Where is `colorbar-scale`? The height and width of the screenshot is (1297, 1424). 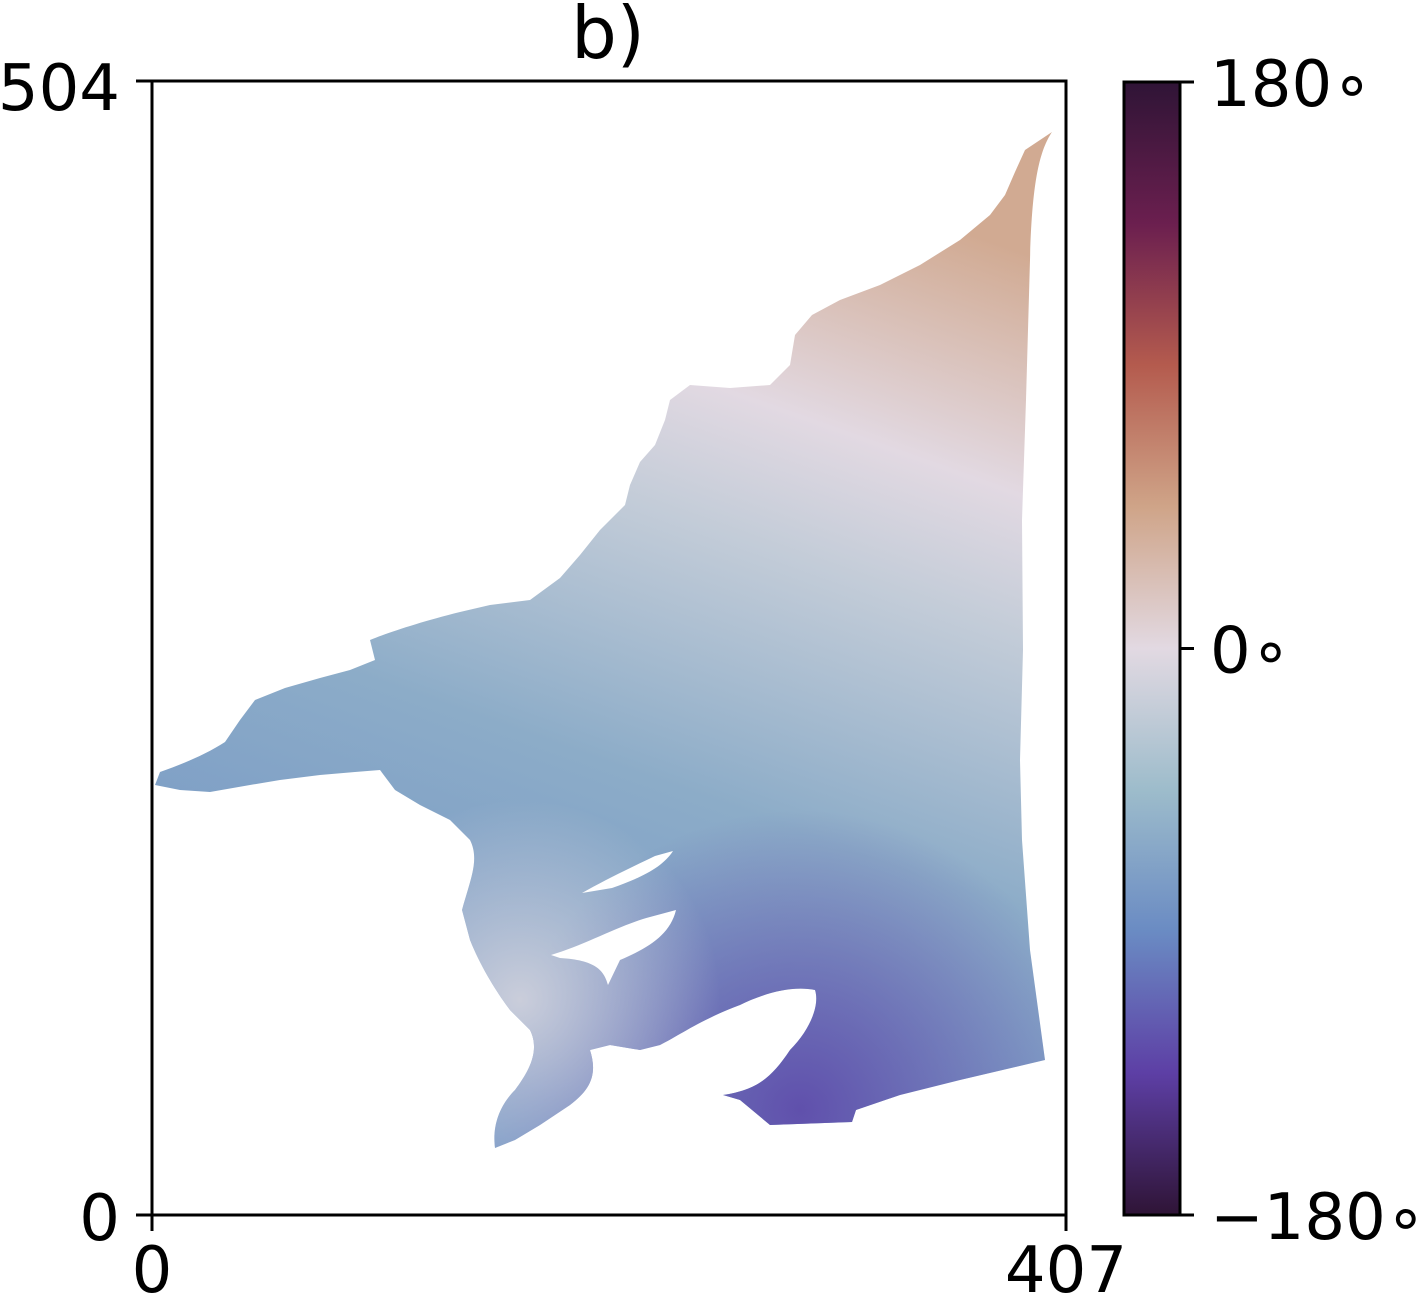 colorbar-scale is located at coordinates (1152, 648).